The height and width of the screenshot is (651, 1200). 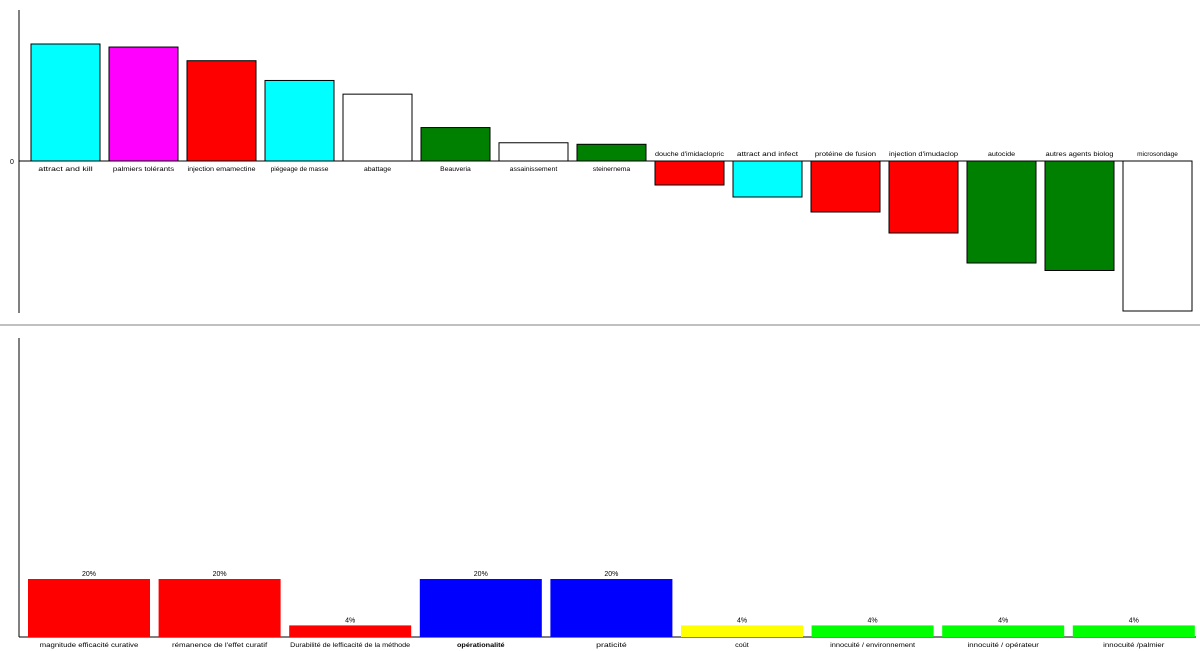 I want to click on top-category-label: piégeage de masse, so click(x=300, y=169).